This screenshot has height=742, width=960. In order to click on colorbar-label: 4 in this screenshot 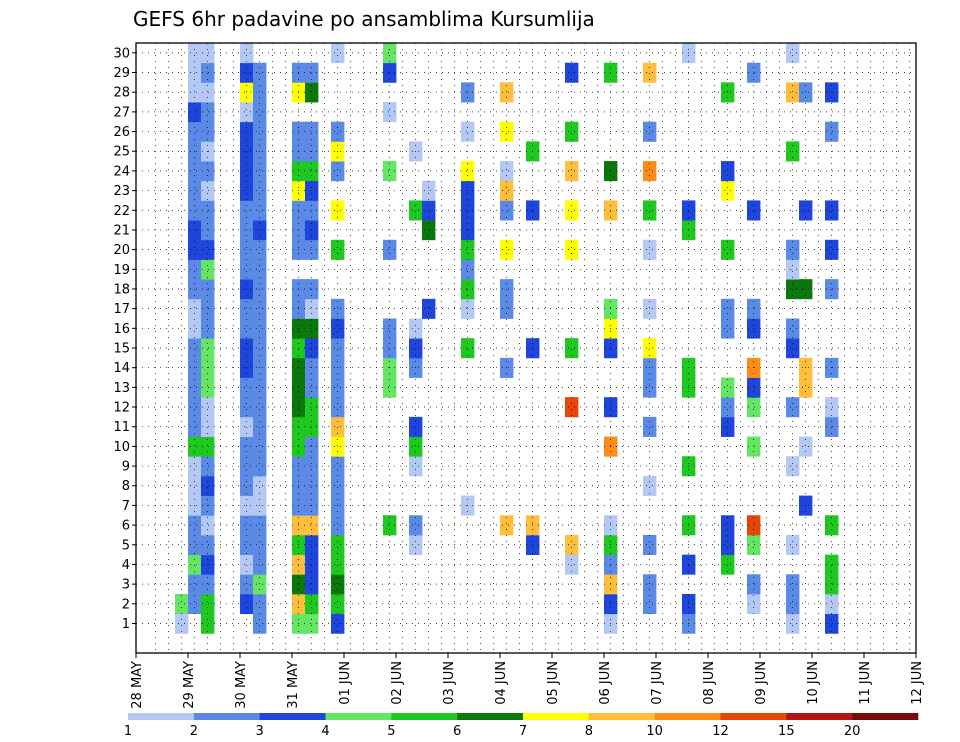, I will do `click(325, 731)`.